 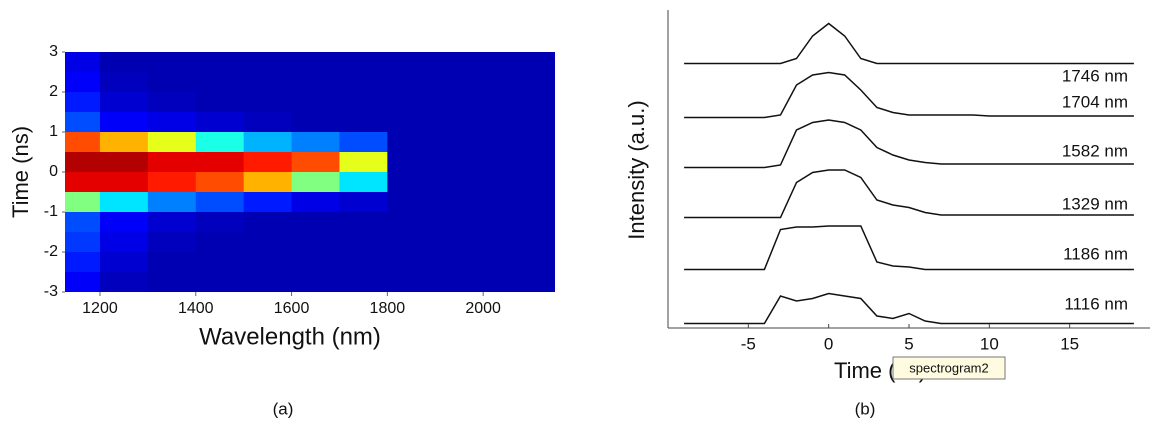 What do you see at coordinates (865, 408) in the screenshot?
I see `panel-label: (b)` at bounding box center [865, 408].